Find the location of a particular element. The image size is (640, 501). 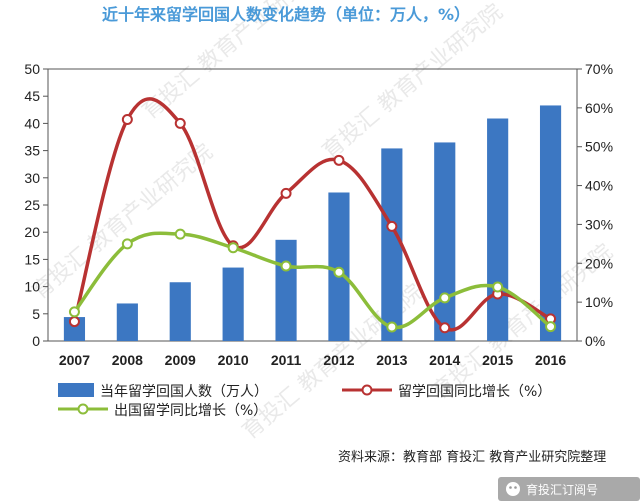

category-label: 2008 is located at coordinates (127, 360).